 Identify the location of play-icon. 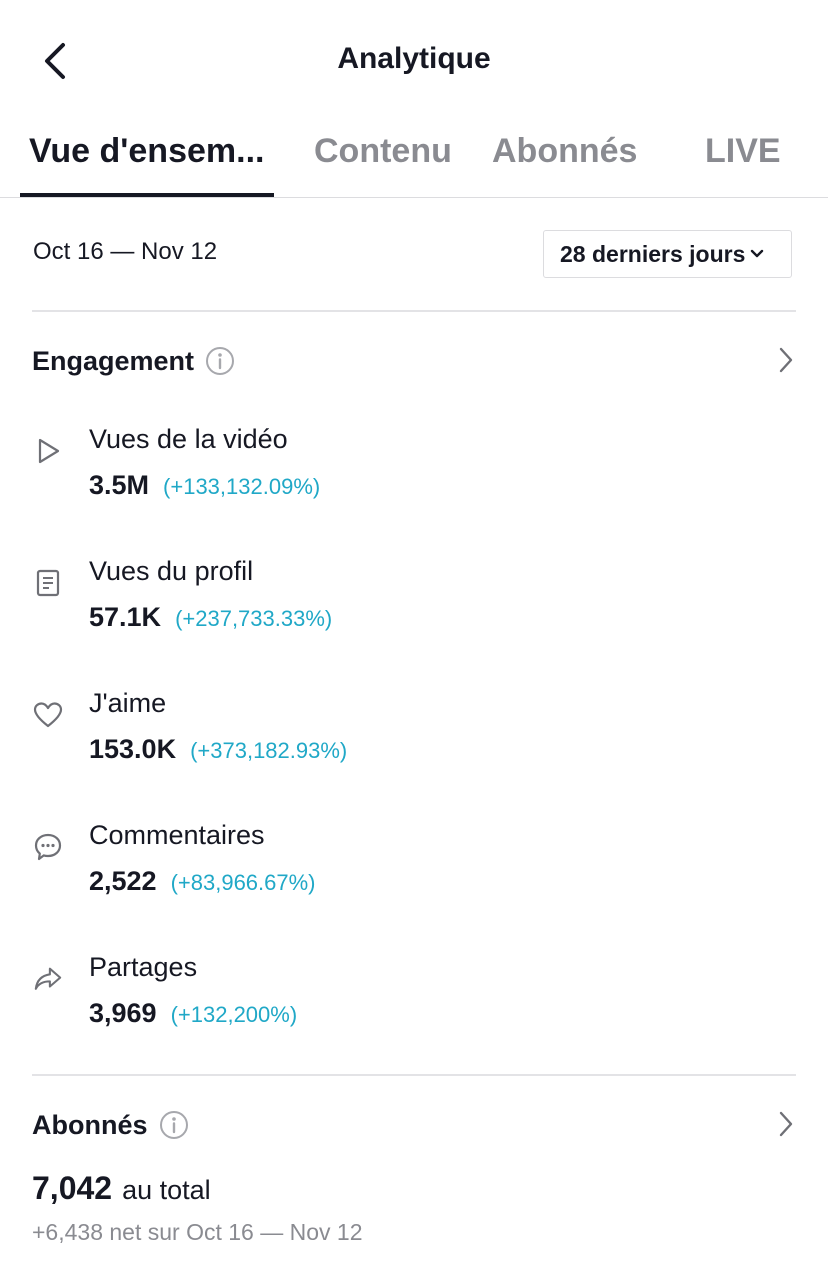
(48, 451).